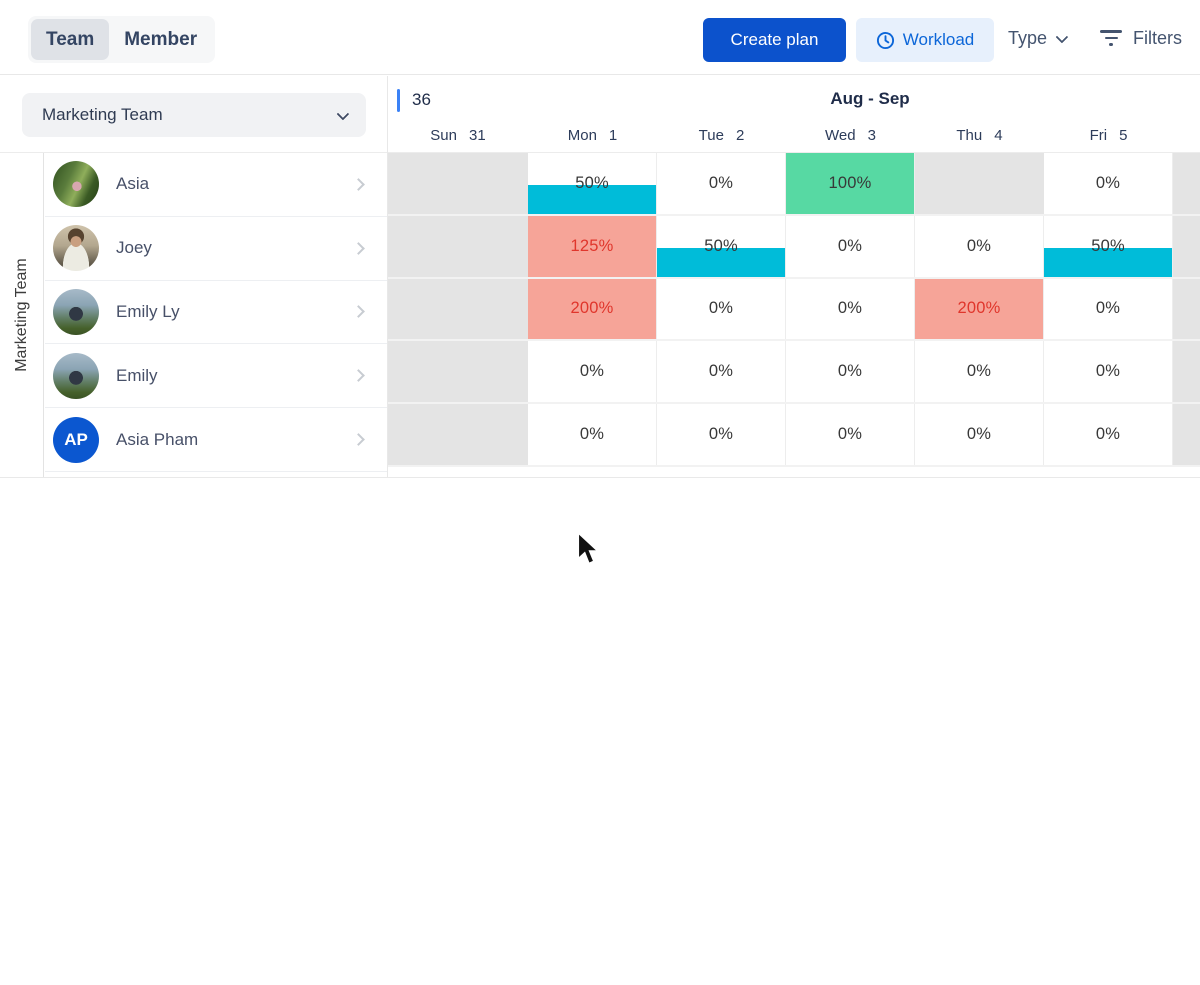  What do you see at coordinates (216, 440) in the screenshot?
I see `member-row-asia-pham: AP Asia Pham` at bounding box center [216, 440].